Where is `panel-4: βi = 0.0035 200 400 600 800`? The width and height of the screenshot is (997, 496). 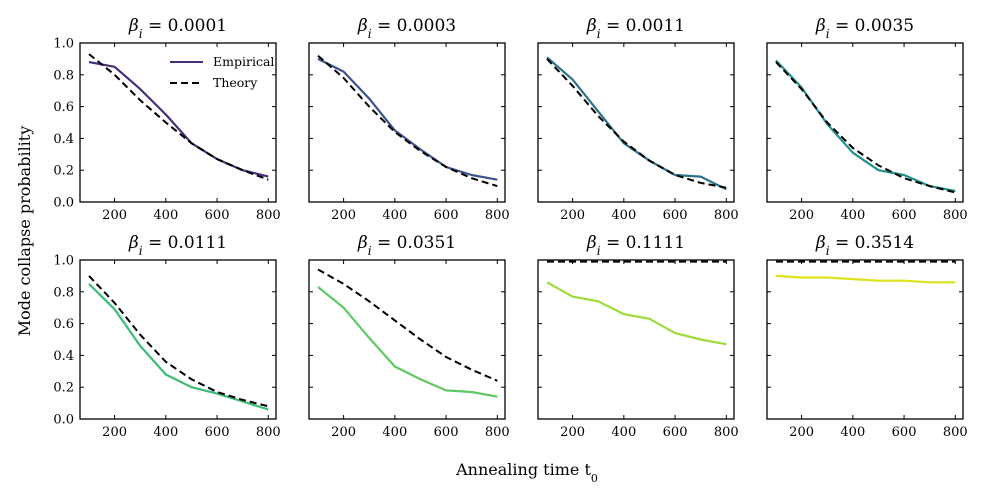 panel-4: βi = 0.0035 200 400 600 800 is located at coordinates (867, 119).